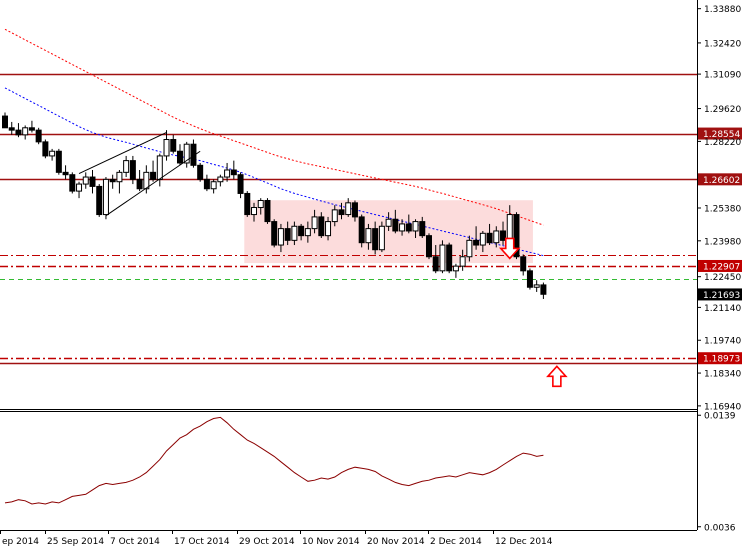 Image resolution: width=743 pixels, height=549 pixels. I want to click on current-price-box, so click(720, 294).